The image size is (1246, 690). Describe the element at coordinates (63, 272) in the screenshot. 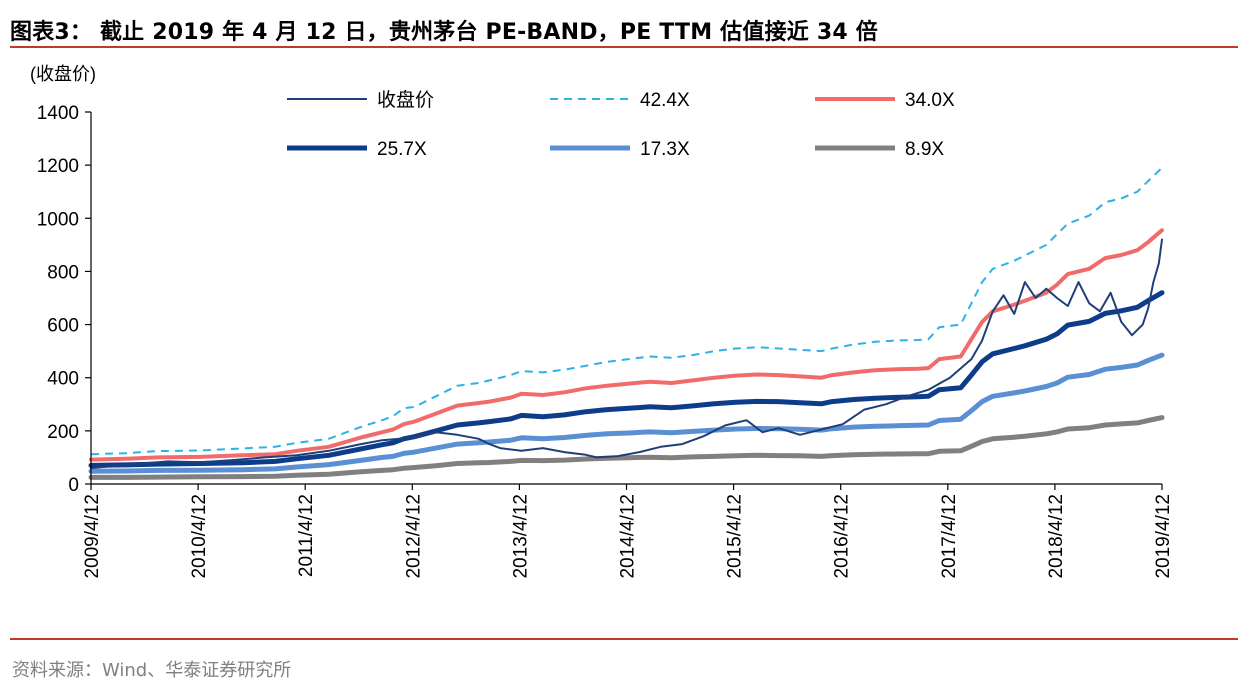

I see `y-tick-label: 800` at that location.